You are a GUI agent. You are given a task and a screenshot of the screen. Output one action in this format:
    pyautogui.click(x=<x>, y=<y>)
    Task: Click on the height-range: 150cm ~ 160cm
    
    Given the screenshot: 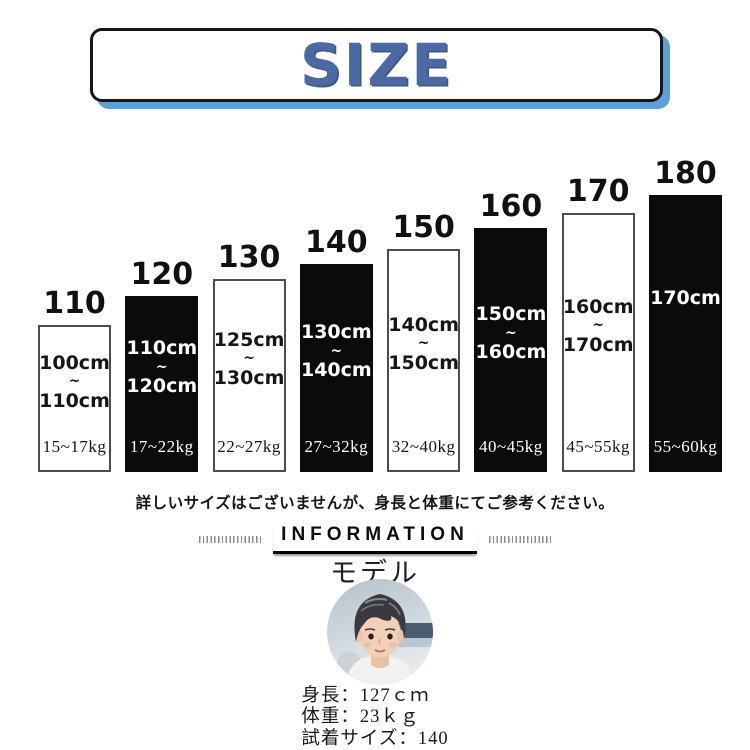 What is the action you would take?
    pyautogui.click(x=511, y=333)
    